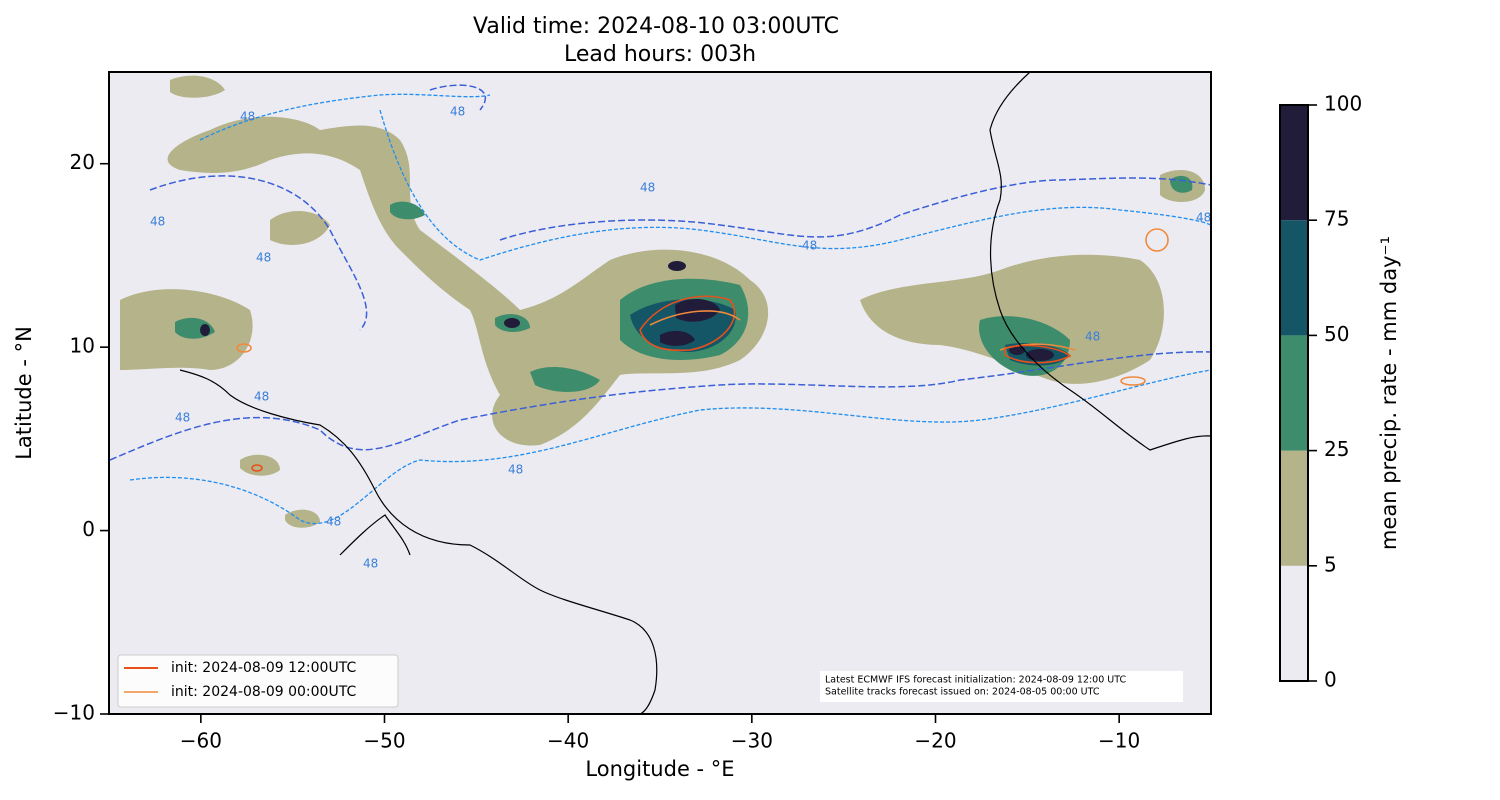  What do you see at coordinates (263, 668) in the screenshot?
I see `legend-label: init: 2024-08-09 12:00UTC` at bounding box center [263, 668].